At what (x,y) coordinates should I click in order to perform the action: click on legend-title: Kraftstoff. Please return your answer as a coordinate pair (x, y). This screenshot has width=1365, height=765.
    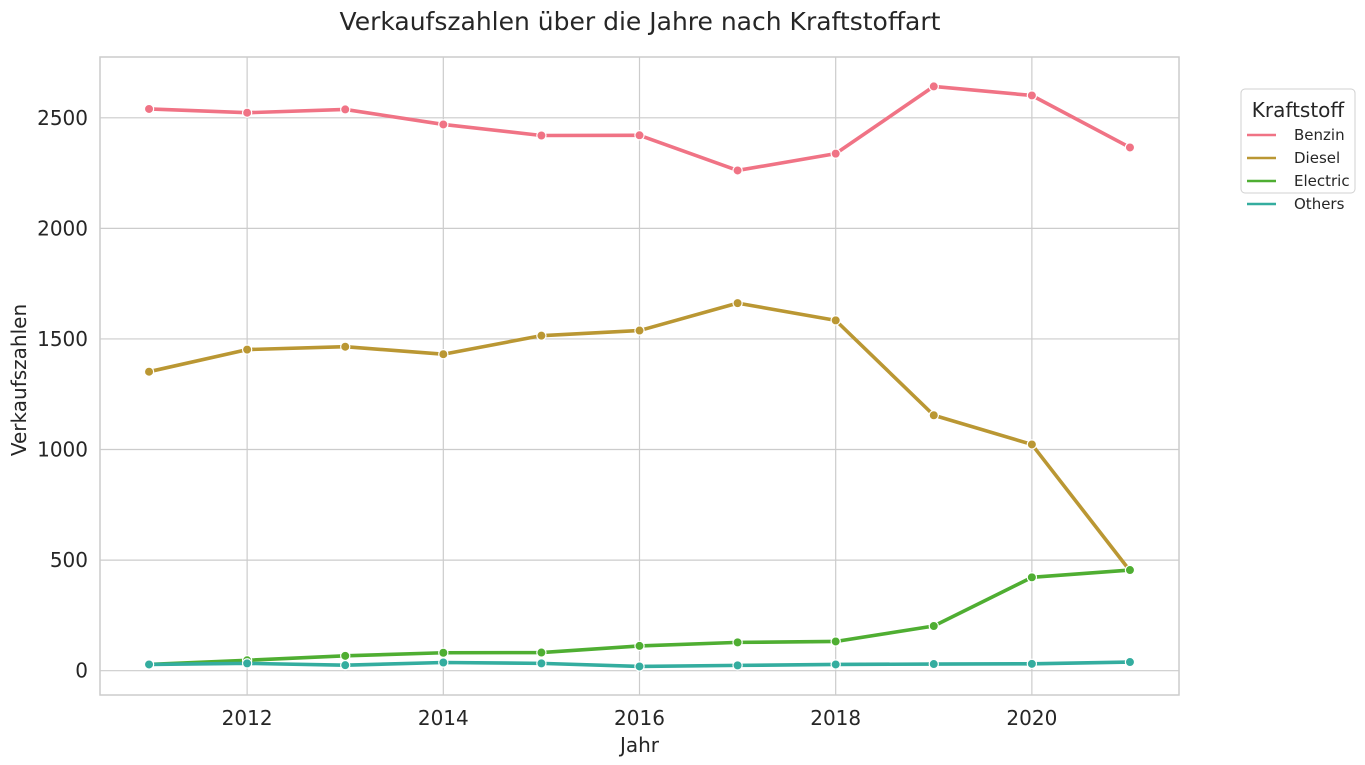
    Looking at the image, I should click on (1299, 110).